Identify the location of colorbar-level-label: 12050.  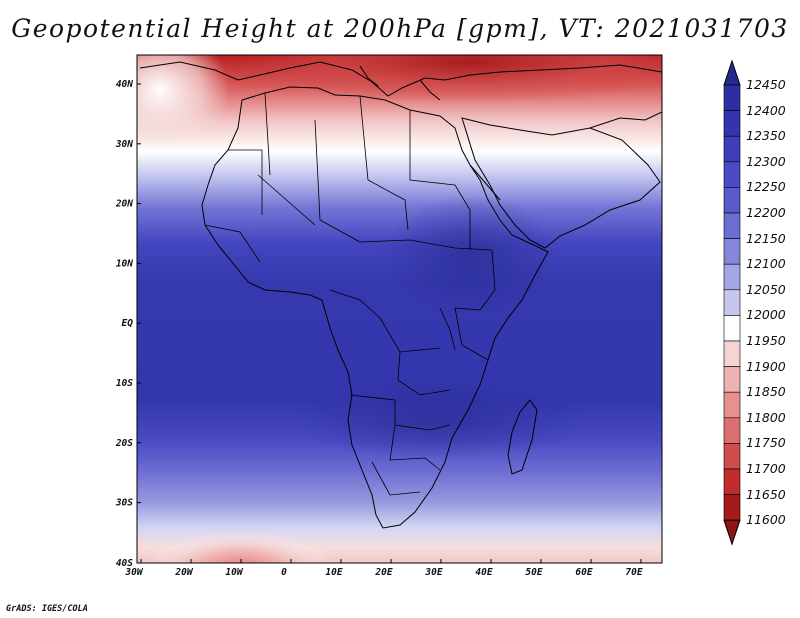
(766, 289).